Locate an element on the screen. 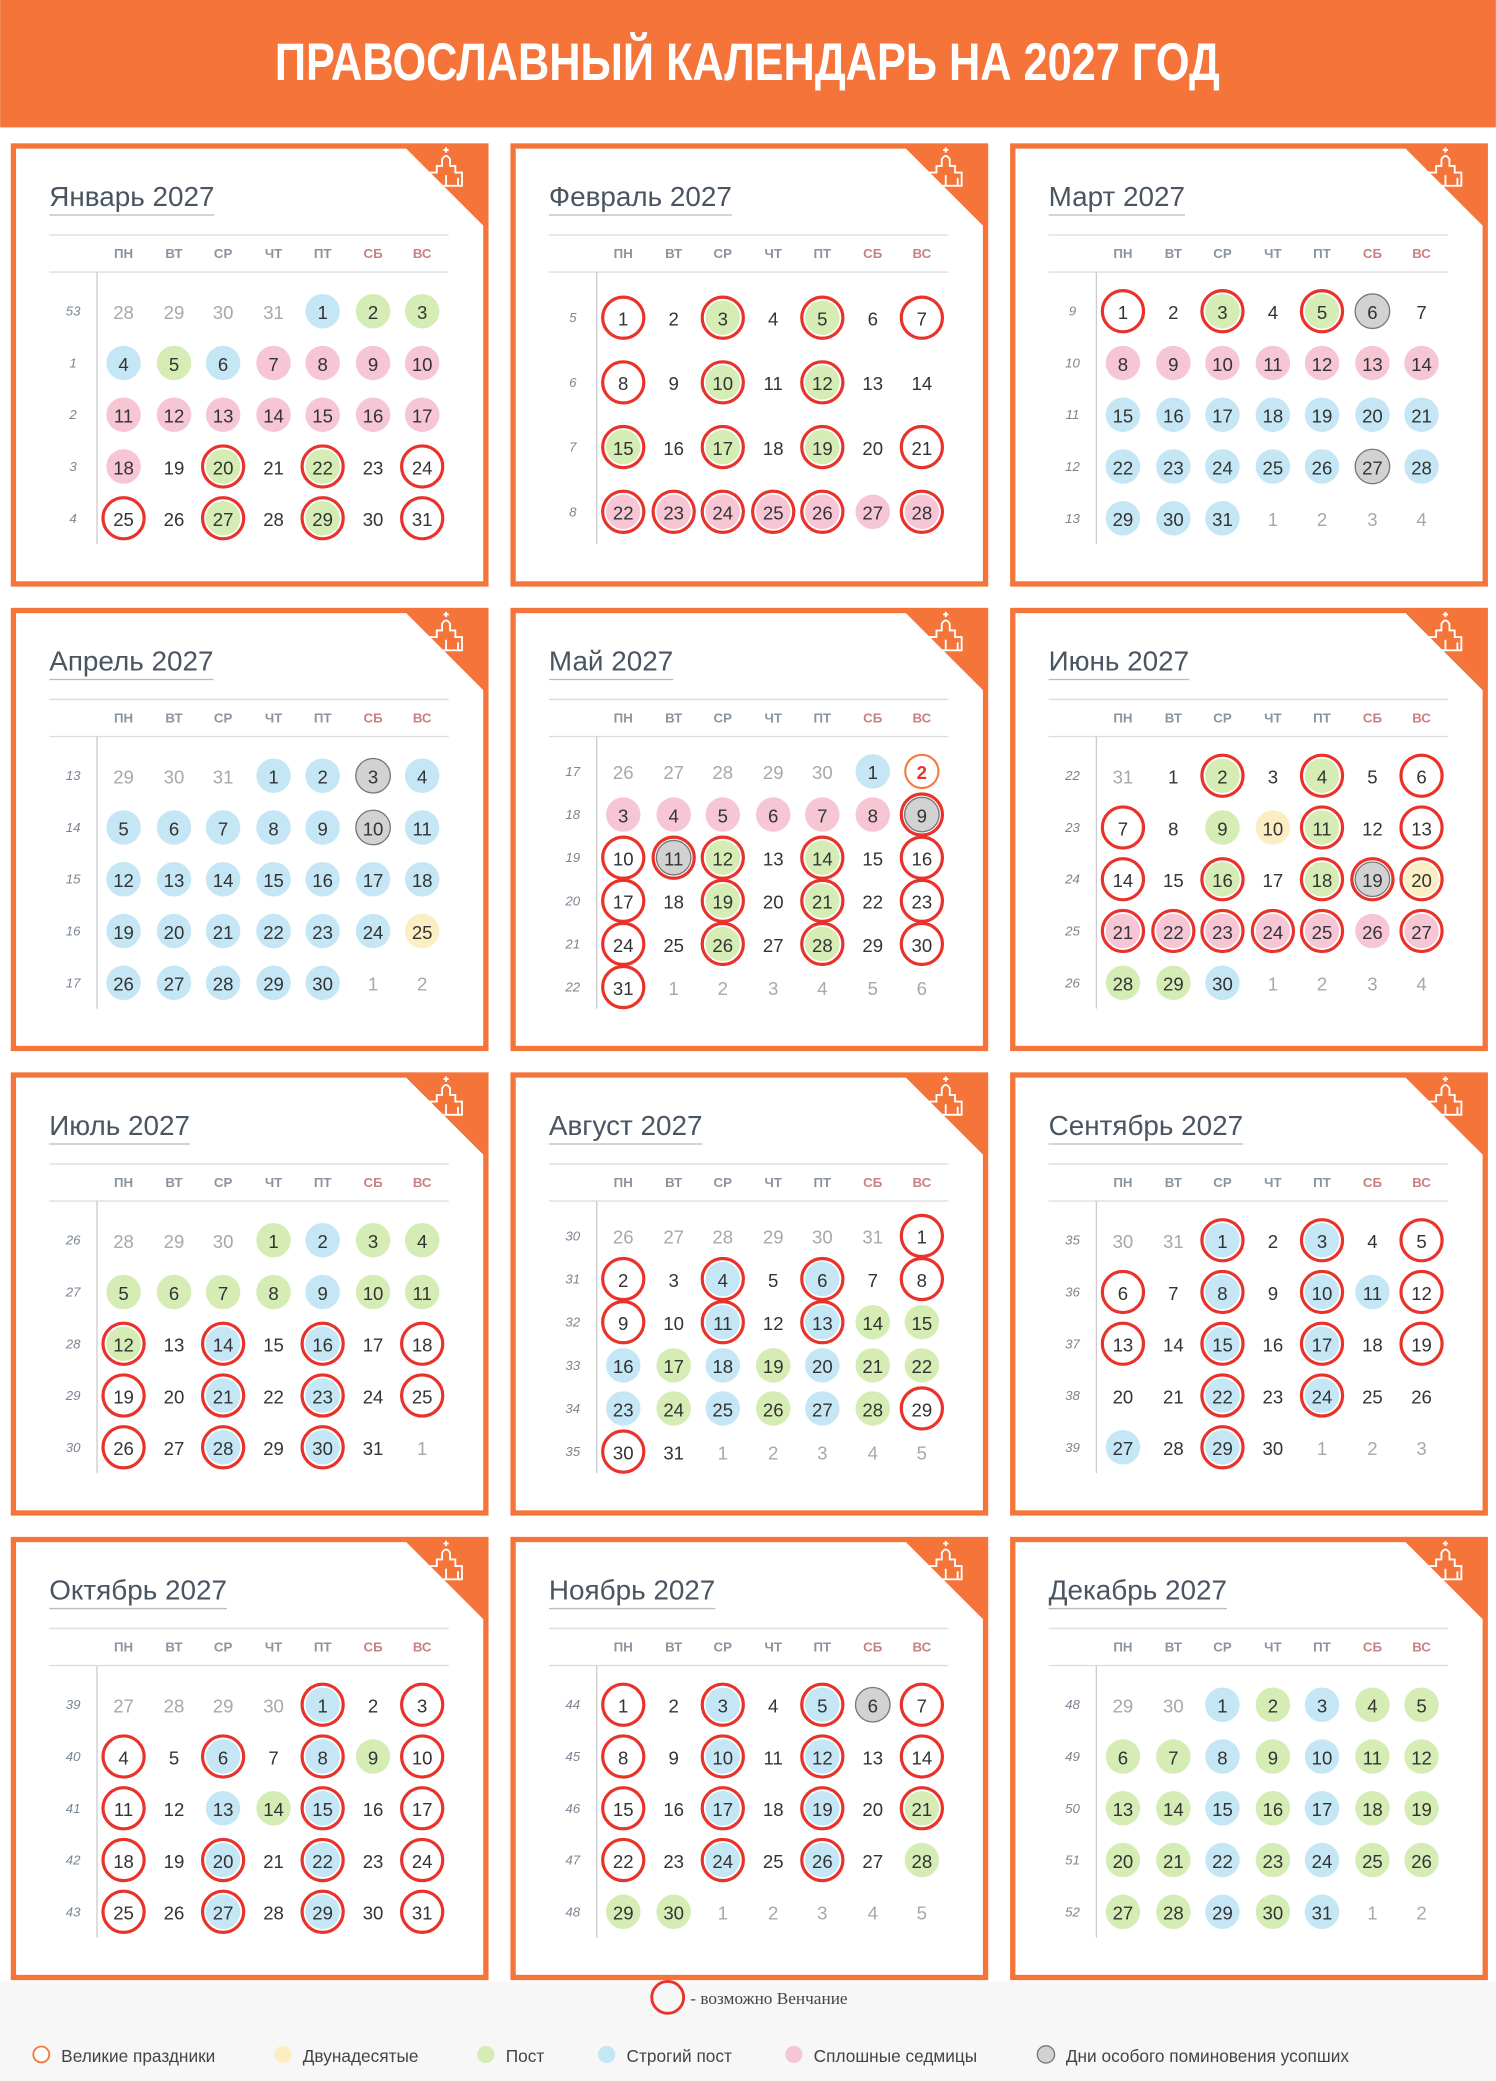 This screenshot has height=2081, width=1496. day-number: 17 is located at coordinates (722, 1809).